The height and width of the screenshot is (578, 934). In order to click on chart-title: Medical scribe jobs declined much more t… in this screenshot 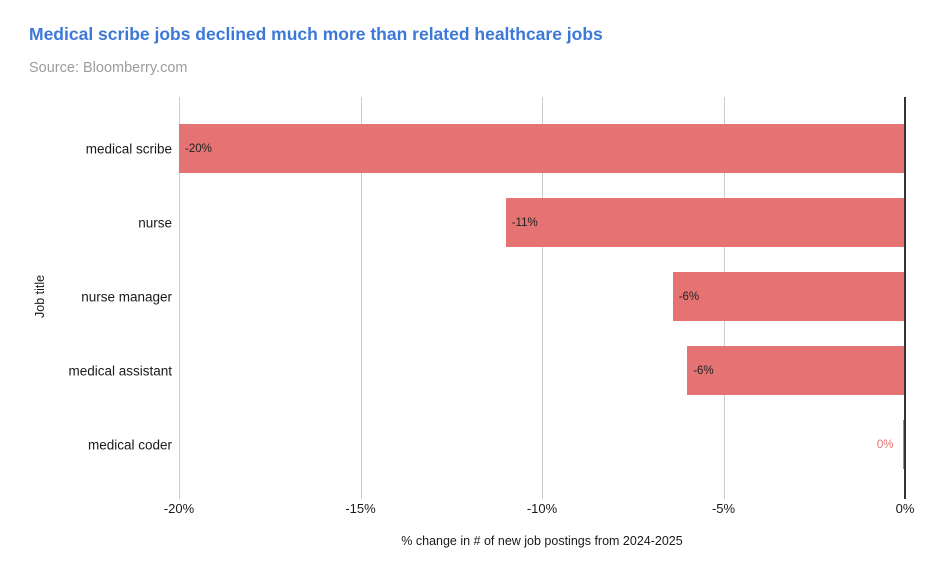, I will do `click(316, 34)`.